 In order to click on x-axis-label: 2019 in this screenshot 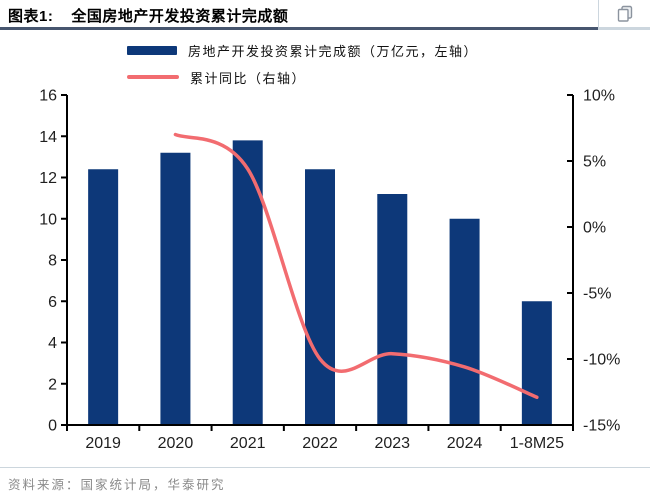, I will do `click(103, 443)`.